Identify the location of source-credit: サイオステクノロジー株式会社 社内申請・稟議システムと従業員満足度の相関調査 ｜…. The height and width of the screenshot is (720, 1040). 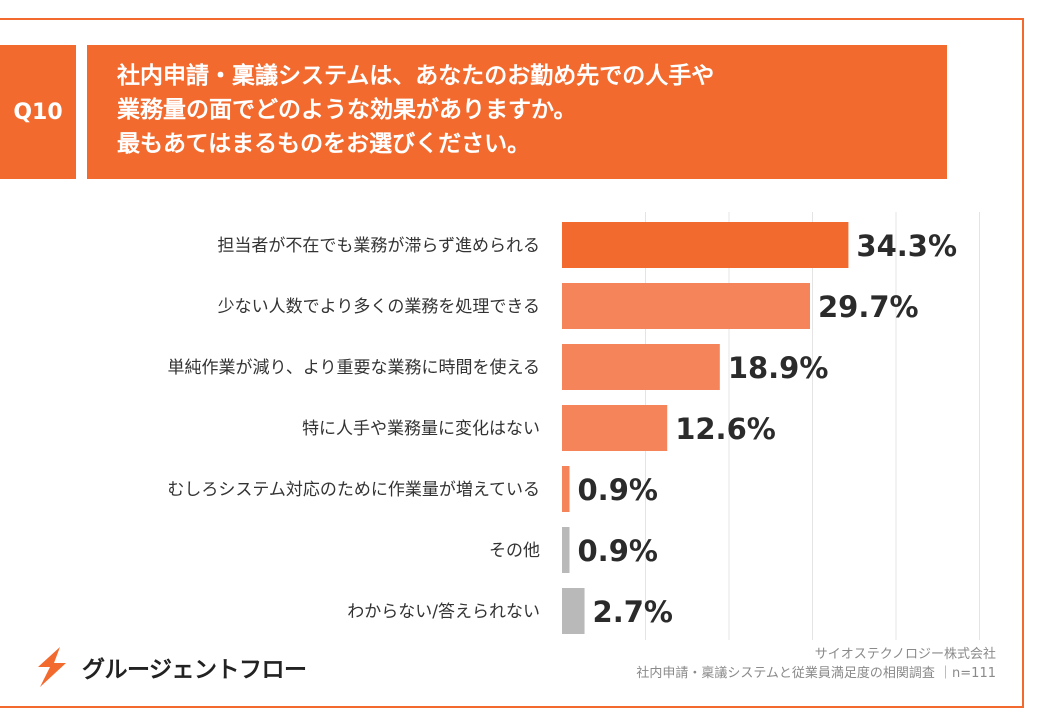
(816, 664).